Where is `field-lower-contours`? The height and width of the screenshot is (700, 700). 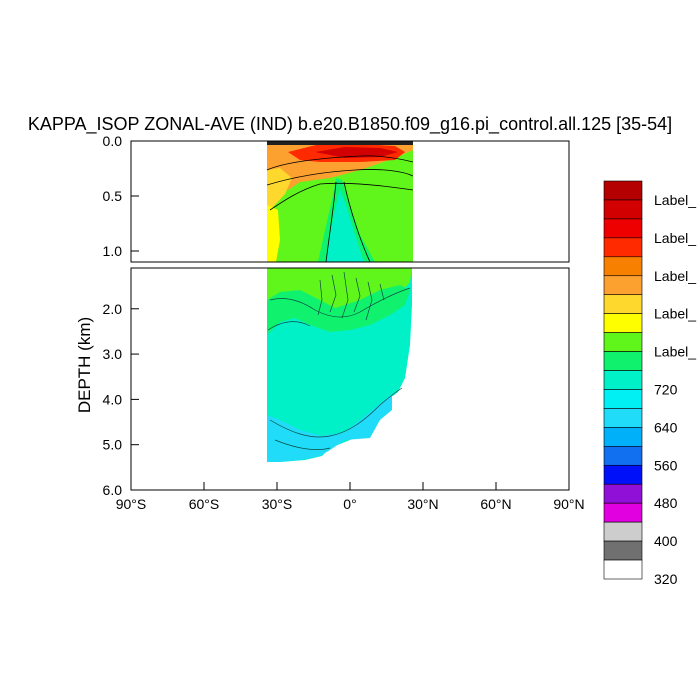 field-lower-contours is located at coordinates (339, 360).